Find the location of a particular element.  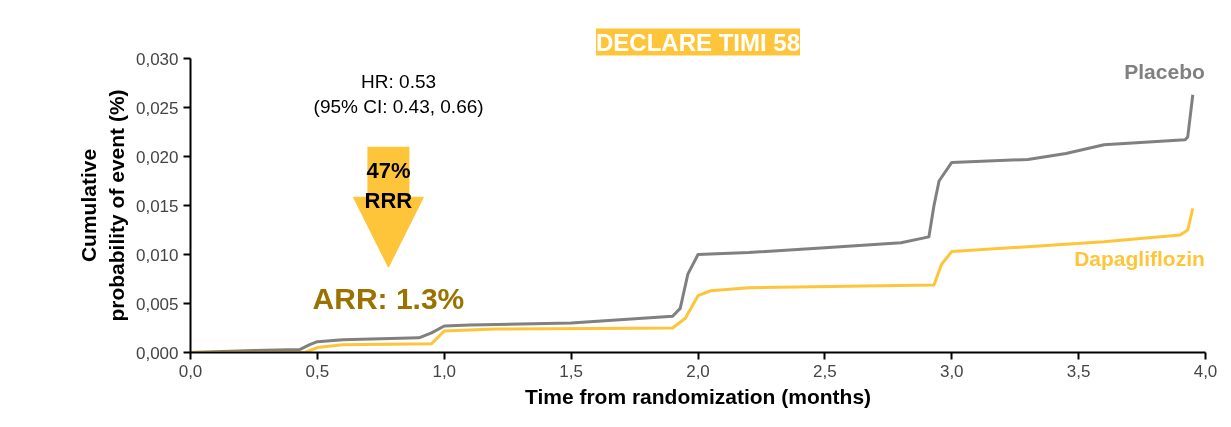

x-axis-title: Time from randomization (months) is located at coordinates (698, 396).